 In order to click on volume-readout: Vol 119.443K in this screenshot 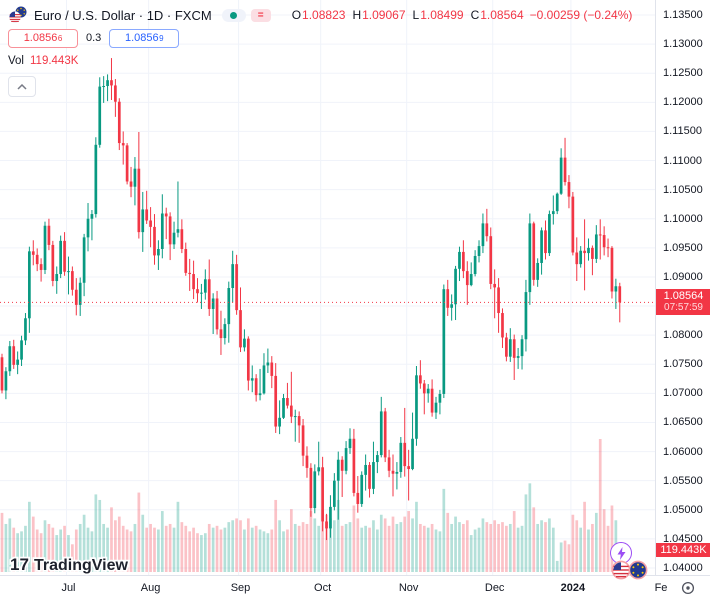, I will do `click(320, 61)`.